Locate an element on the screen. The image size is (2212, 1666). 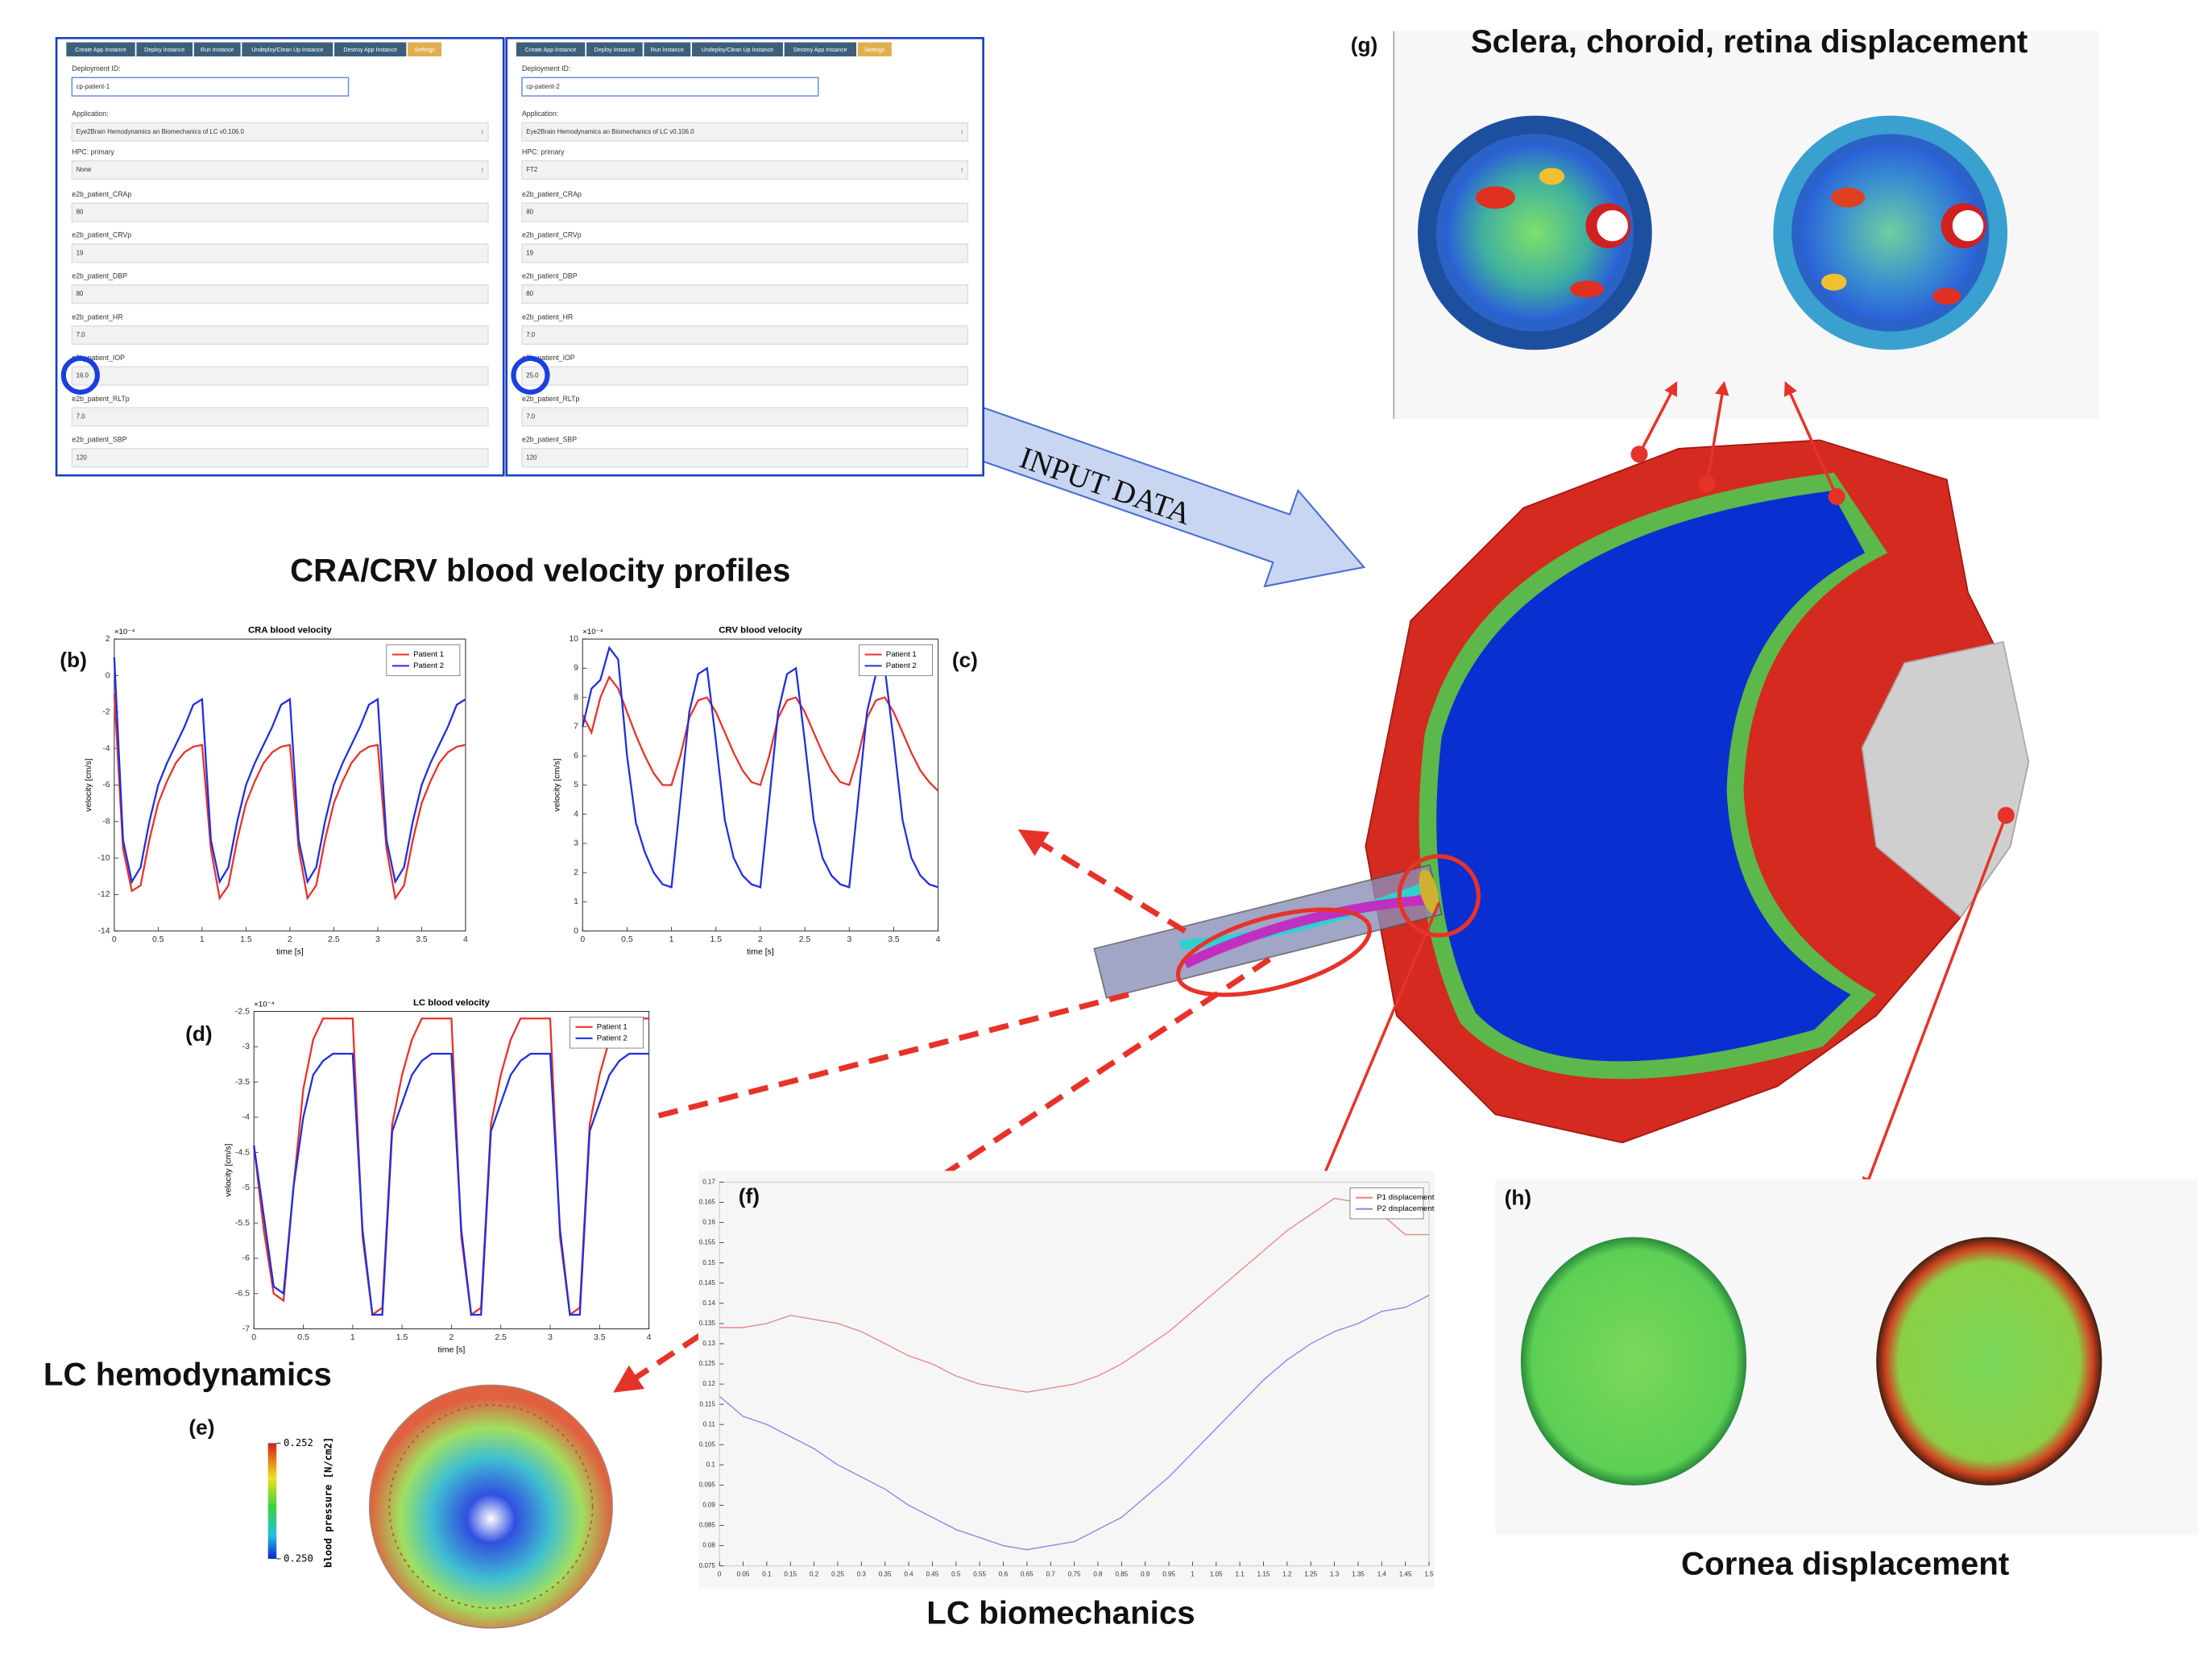
tab-label: Destroy App Instance is located at coordinates (370, 50).